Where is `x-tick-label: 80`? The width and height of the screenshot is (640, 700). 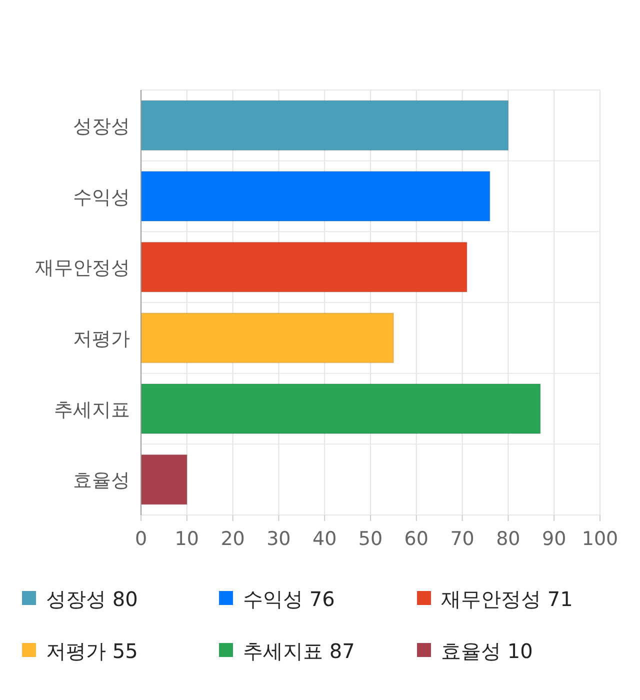 x-tick-label: 80 is located at coordinates (508, 539).